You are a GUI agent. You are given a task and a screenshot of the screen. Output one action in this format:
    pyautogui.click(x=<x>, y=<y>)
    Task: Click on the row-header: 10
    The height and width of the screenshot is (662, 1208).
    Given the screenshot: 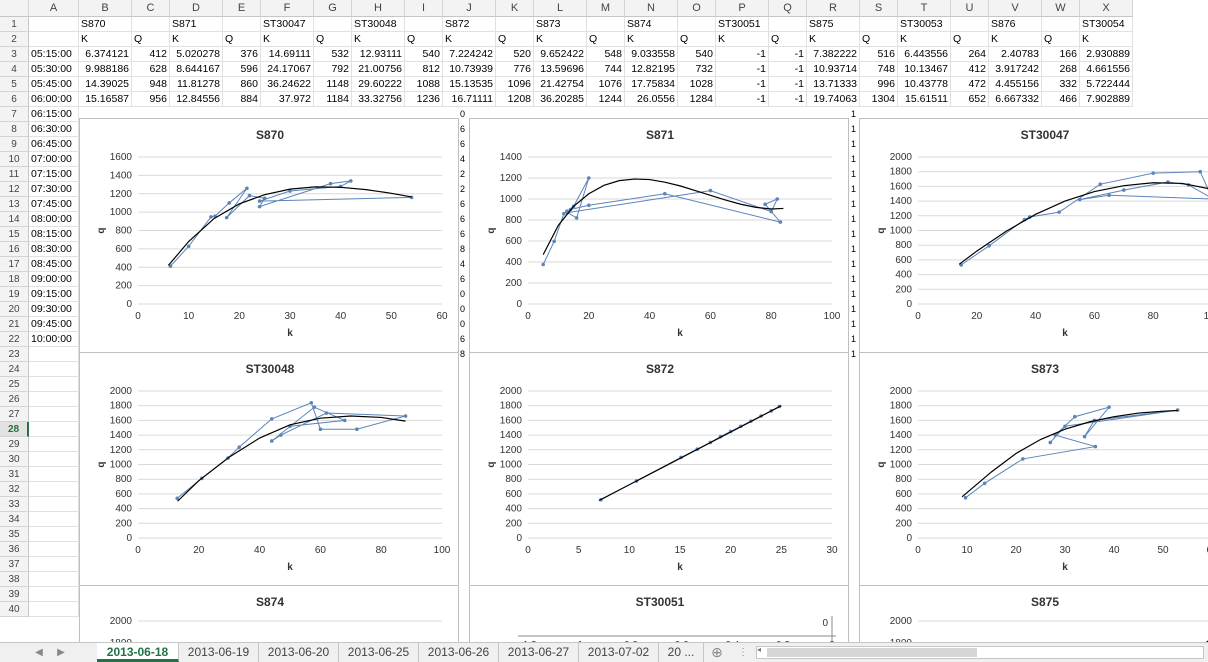 What is the action you would take?
    pyautogui.click(x=14, y=159)
    